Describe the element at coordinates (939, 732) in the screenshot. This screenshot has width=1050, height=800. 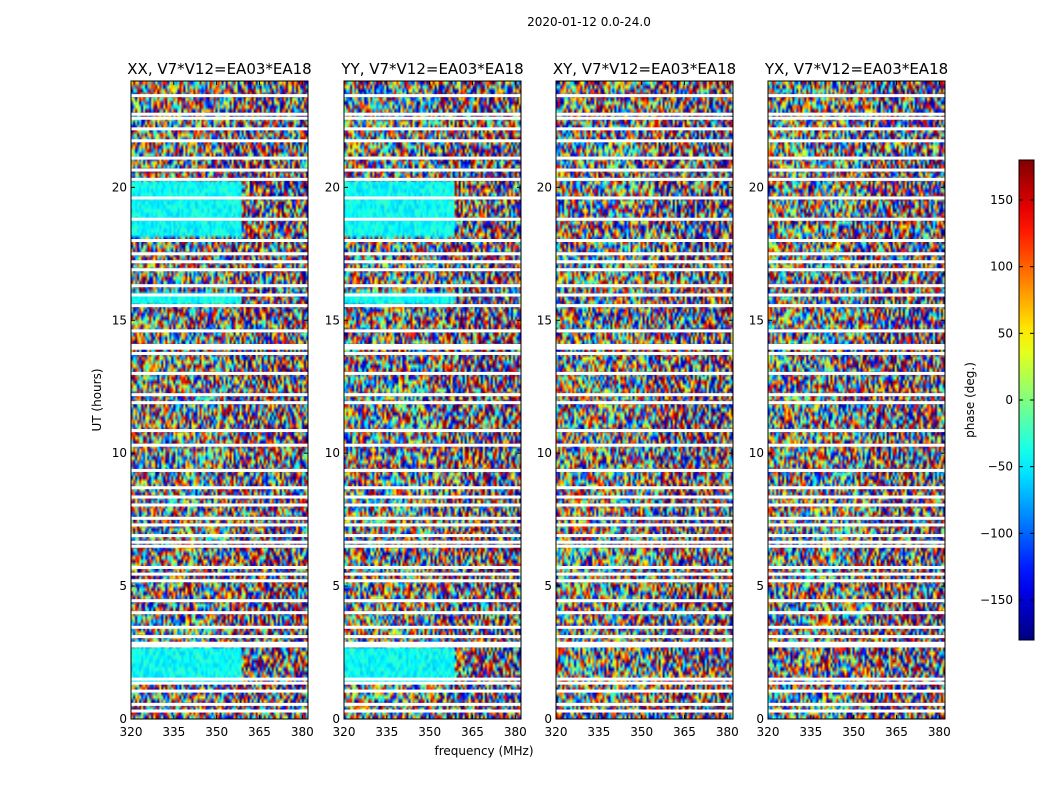
I see `x-tick-label: 380` at that location.